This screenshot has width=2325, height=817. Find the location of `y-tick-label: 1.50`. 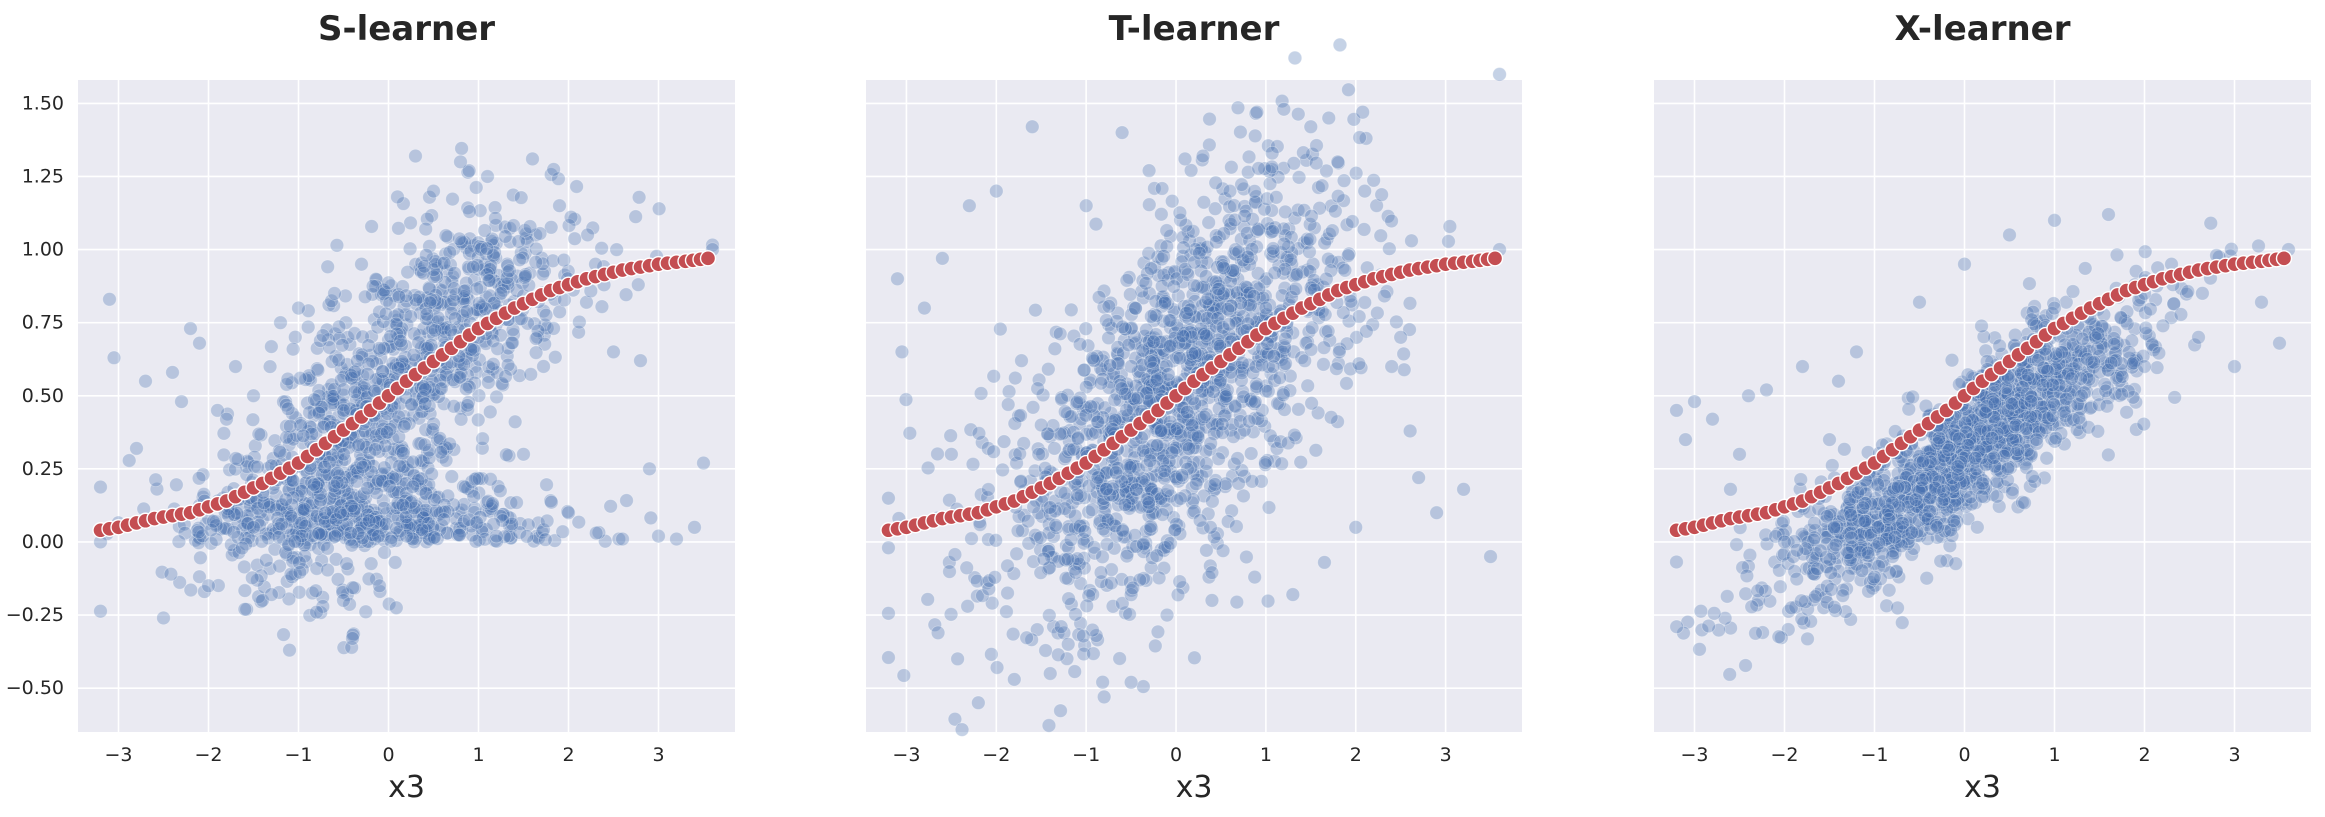

y-tick-label: 1.50 is located at coordinates (43, 103).